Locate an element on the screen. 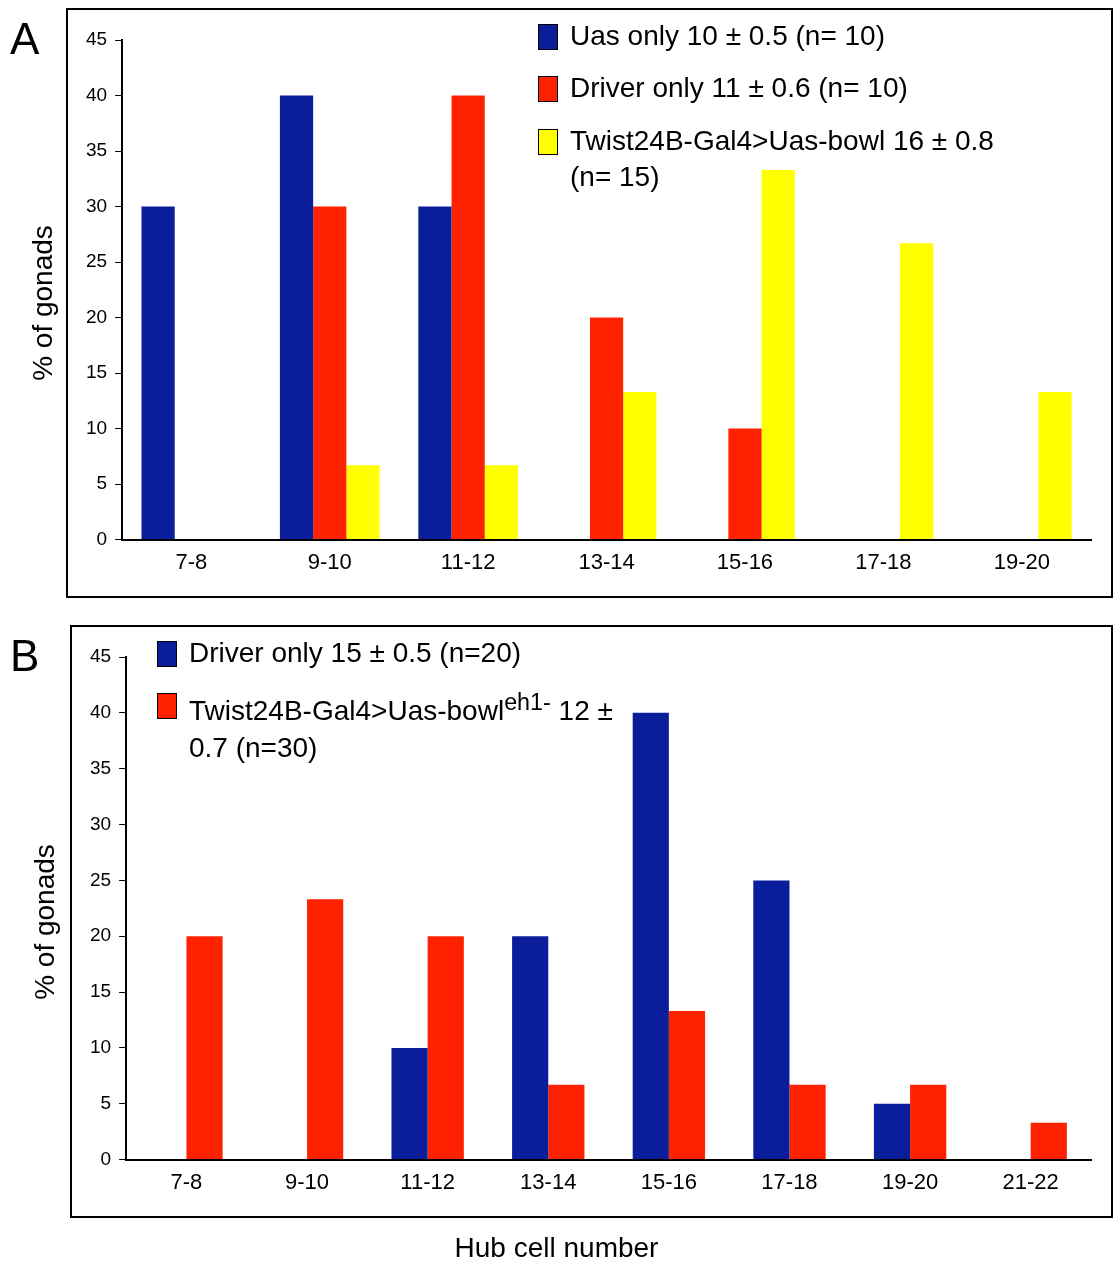  legend-label: Driver only 15 ± 0.5 (n=20) is located at coordinates (355, 653).